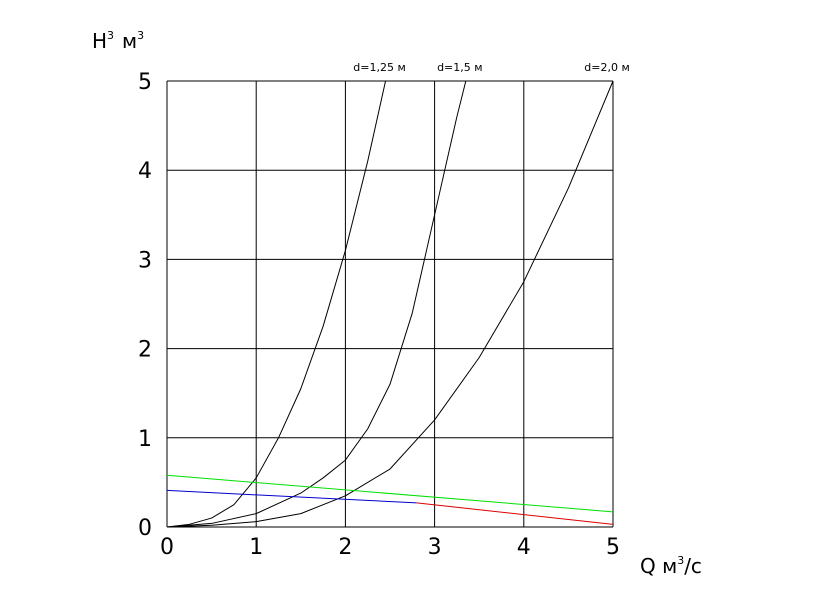 The width and height of the screenshot is (836, 598). Describe the element at coordinates (145, 305) in the screenshot. I see `y-tick-labels: 0 1 2 3 4 5` at that location.